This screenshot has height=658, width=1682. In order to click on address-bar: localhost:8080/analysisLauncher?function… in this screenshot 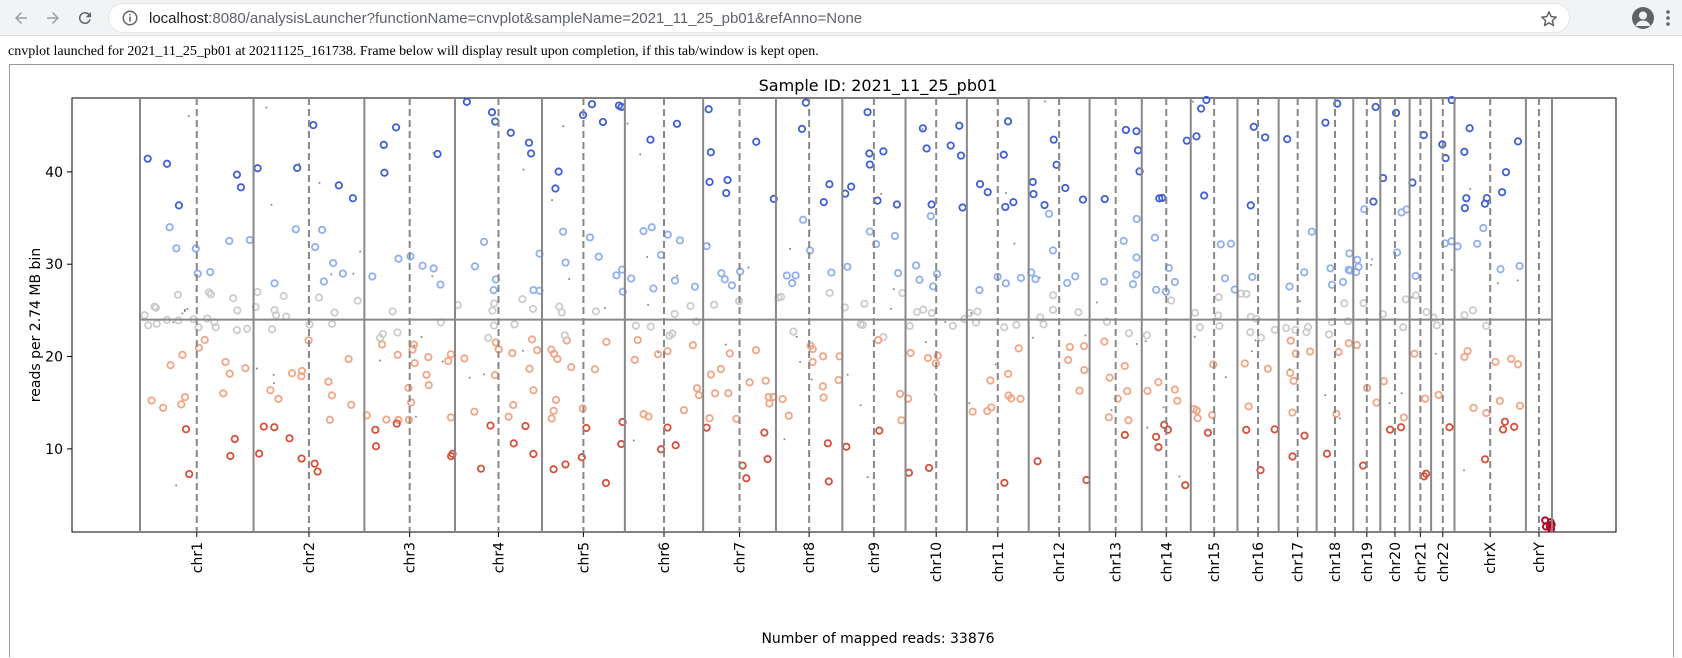, I will do `click(839, 18)`.